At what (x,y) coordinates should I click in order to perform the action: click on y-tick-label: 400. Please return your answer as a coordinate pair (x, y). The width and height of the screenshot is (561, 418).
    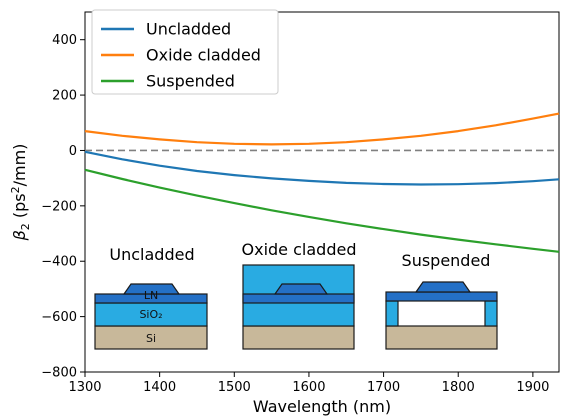
    Looking at the image, I should click on (64, 40).